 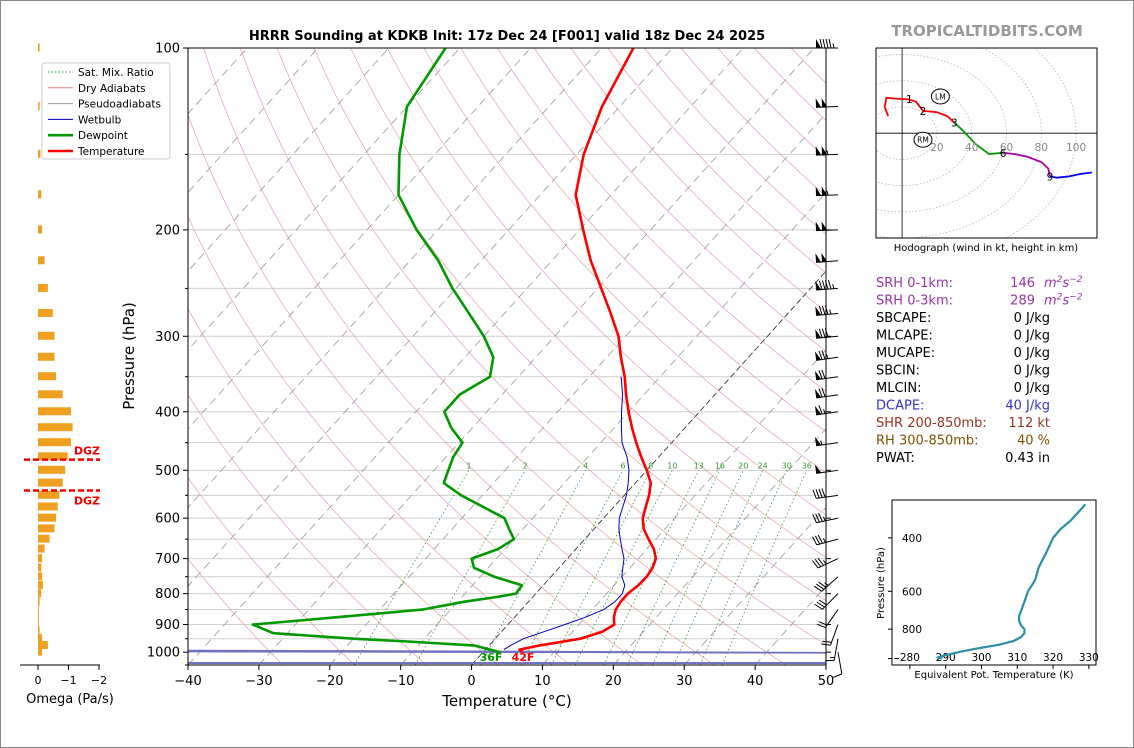 What do you see at coordinates (638, 465) in the screenshot?
I see `mixing-ratio-labels: 1 2 4 6 8 10 13 16 20 24 30 36` at bounding box center [638, 465].